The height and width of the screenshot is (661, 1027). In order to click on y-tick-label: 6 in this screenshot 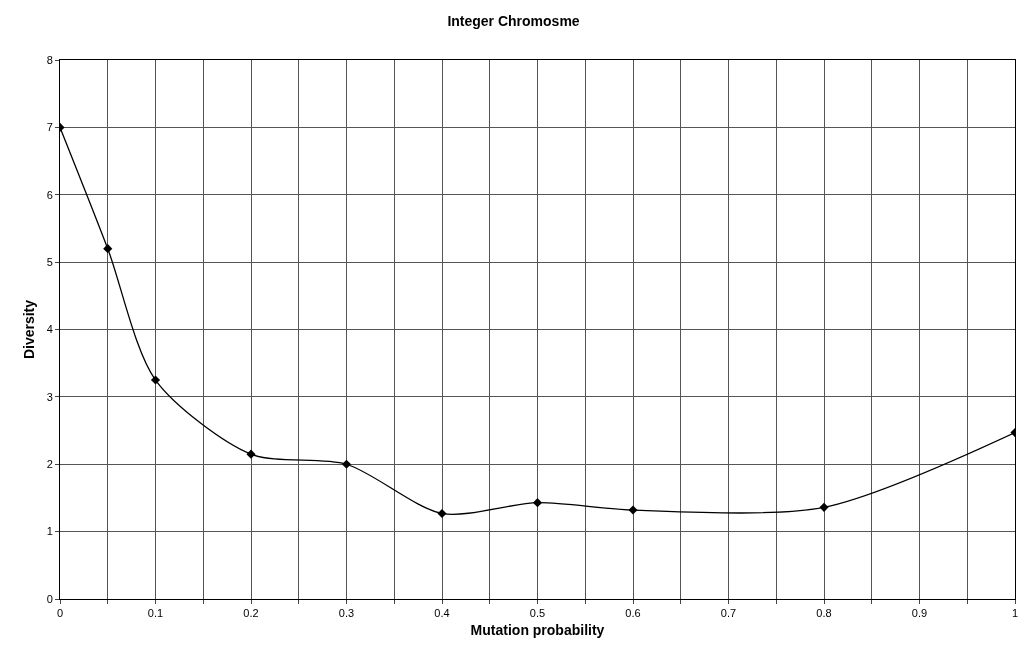, I will do `click(49, 194)`.